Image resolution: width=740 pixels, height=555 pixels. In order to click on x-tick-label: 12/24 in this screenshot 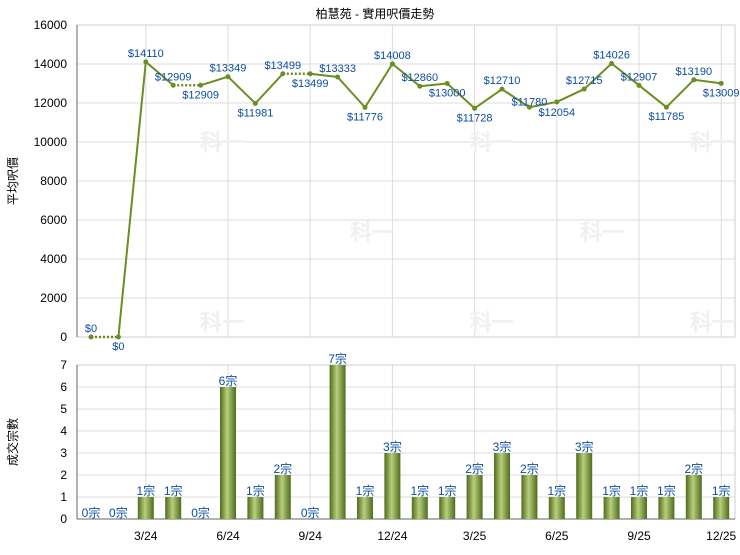, I will do `click(392, 536)`.